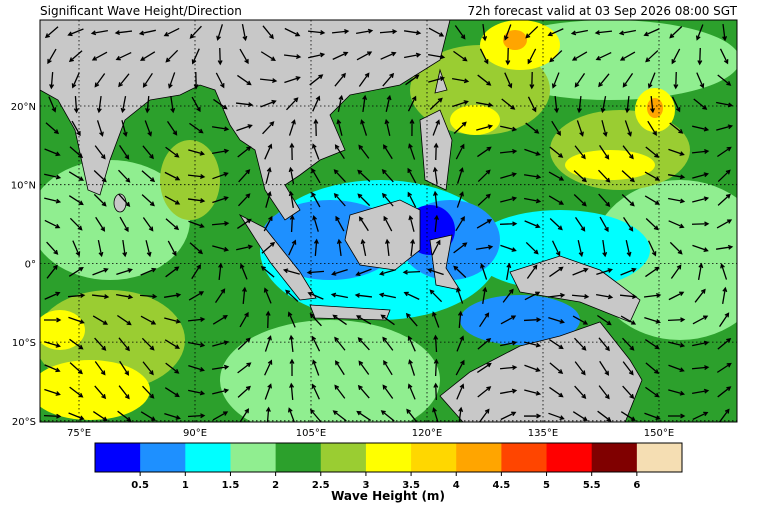 This screenshot has height=512, width=762. Describe the element at coordinates (388, 466) in the screenshot. I see `colorbar: 0.5 1 1.5 2 2.5 3 3.5 4 4.5 5 5.5 6` at that location.